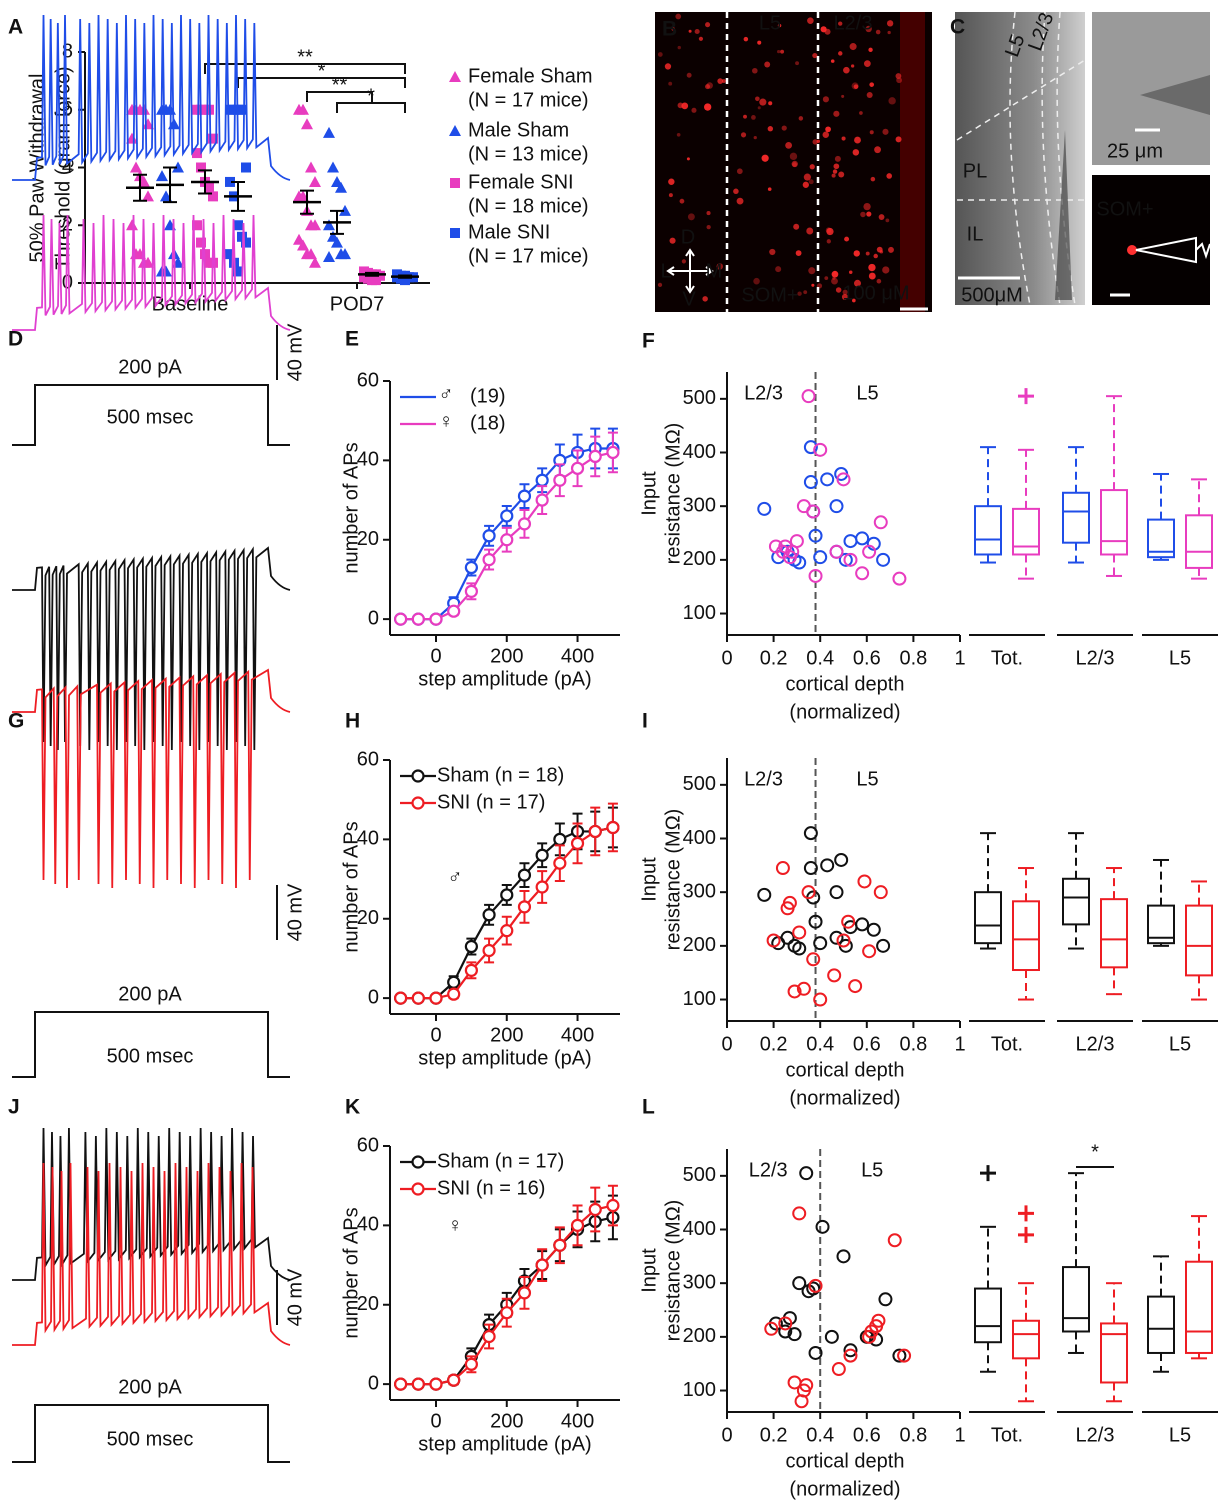 Image resolution: width=1220 pixels, height=1500 pixels. I want to click on x-tick-label: 0.4, so click(820, 1044).